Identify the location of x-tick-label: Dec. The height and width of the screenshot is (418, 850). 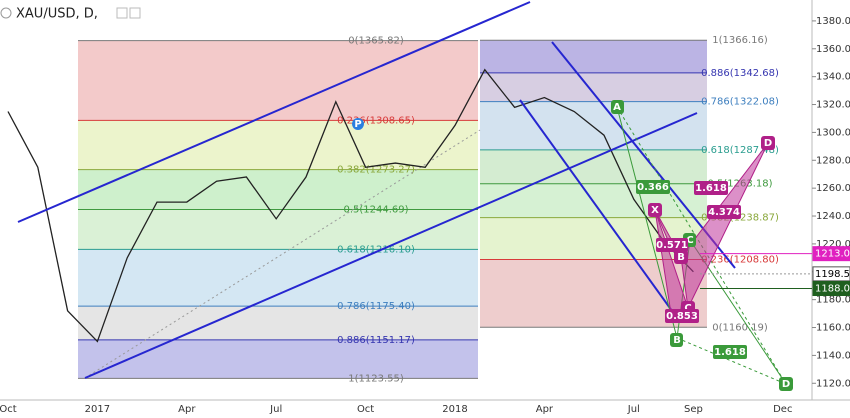
(782, 409).